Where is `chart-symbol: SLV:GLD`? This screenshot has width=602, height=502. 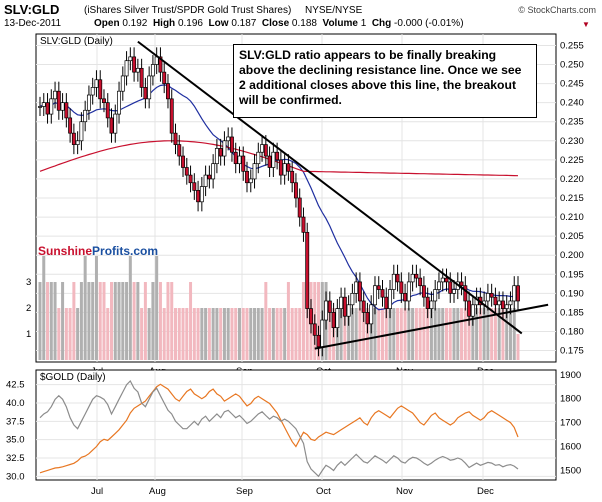
chart-symbol: SLV:GLD is located at coordinates (32, 9).